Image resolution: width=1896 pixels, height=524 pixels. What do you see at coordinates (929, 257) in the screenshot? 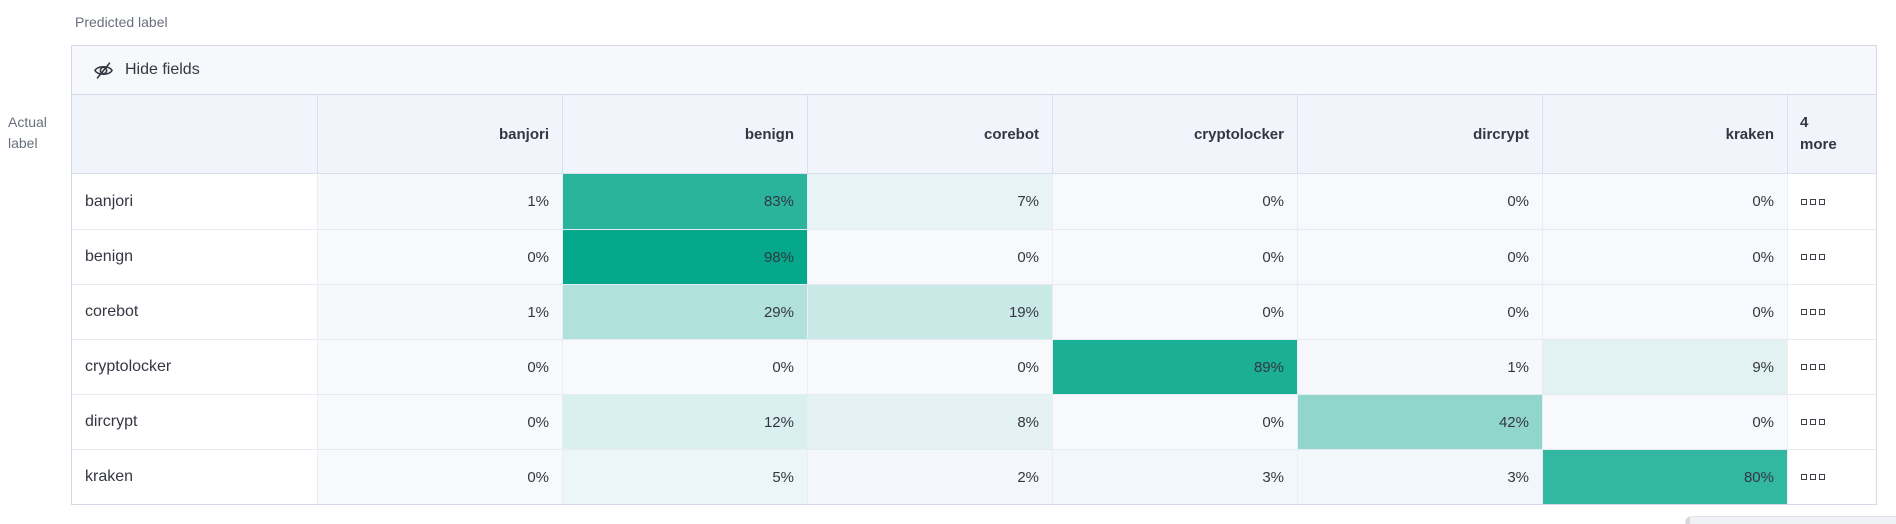
I see `cell-benign-corebot: 0%` at bounding box center [929, 257].